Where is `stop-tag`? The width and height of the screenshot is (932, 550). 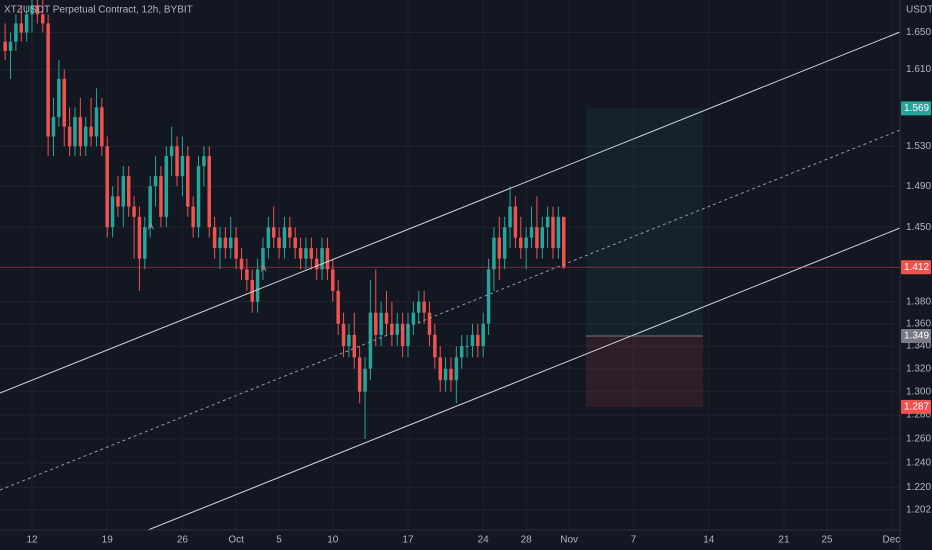 stop-tag is located at coordinates (916, 406).